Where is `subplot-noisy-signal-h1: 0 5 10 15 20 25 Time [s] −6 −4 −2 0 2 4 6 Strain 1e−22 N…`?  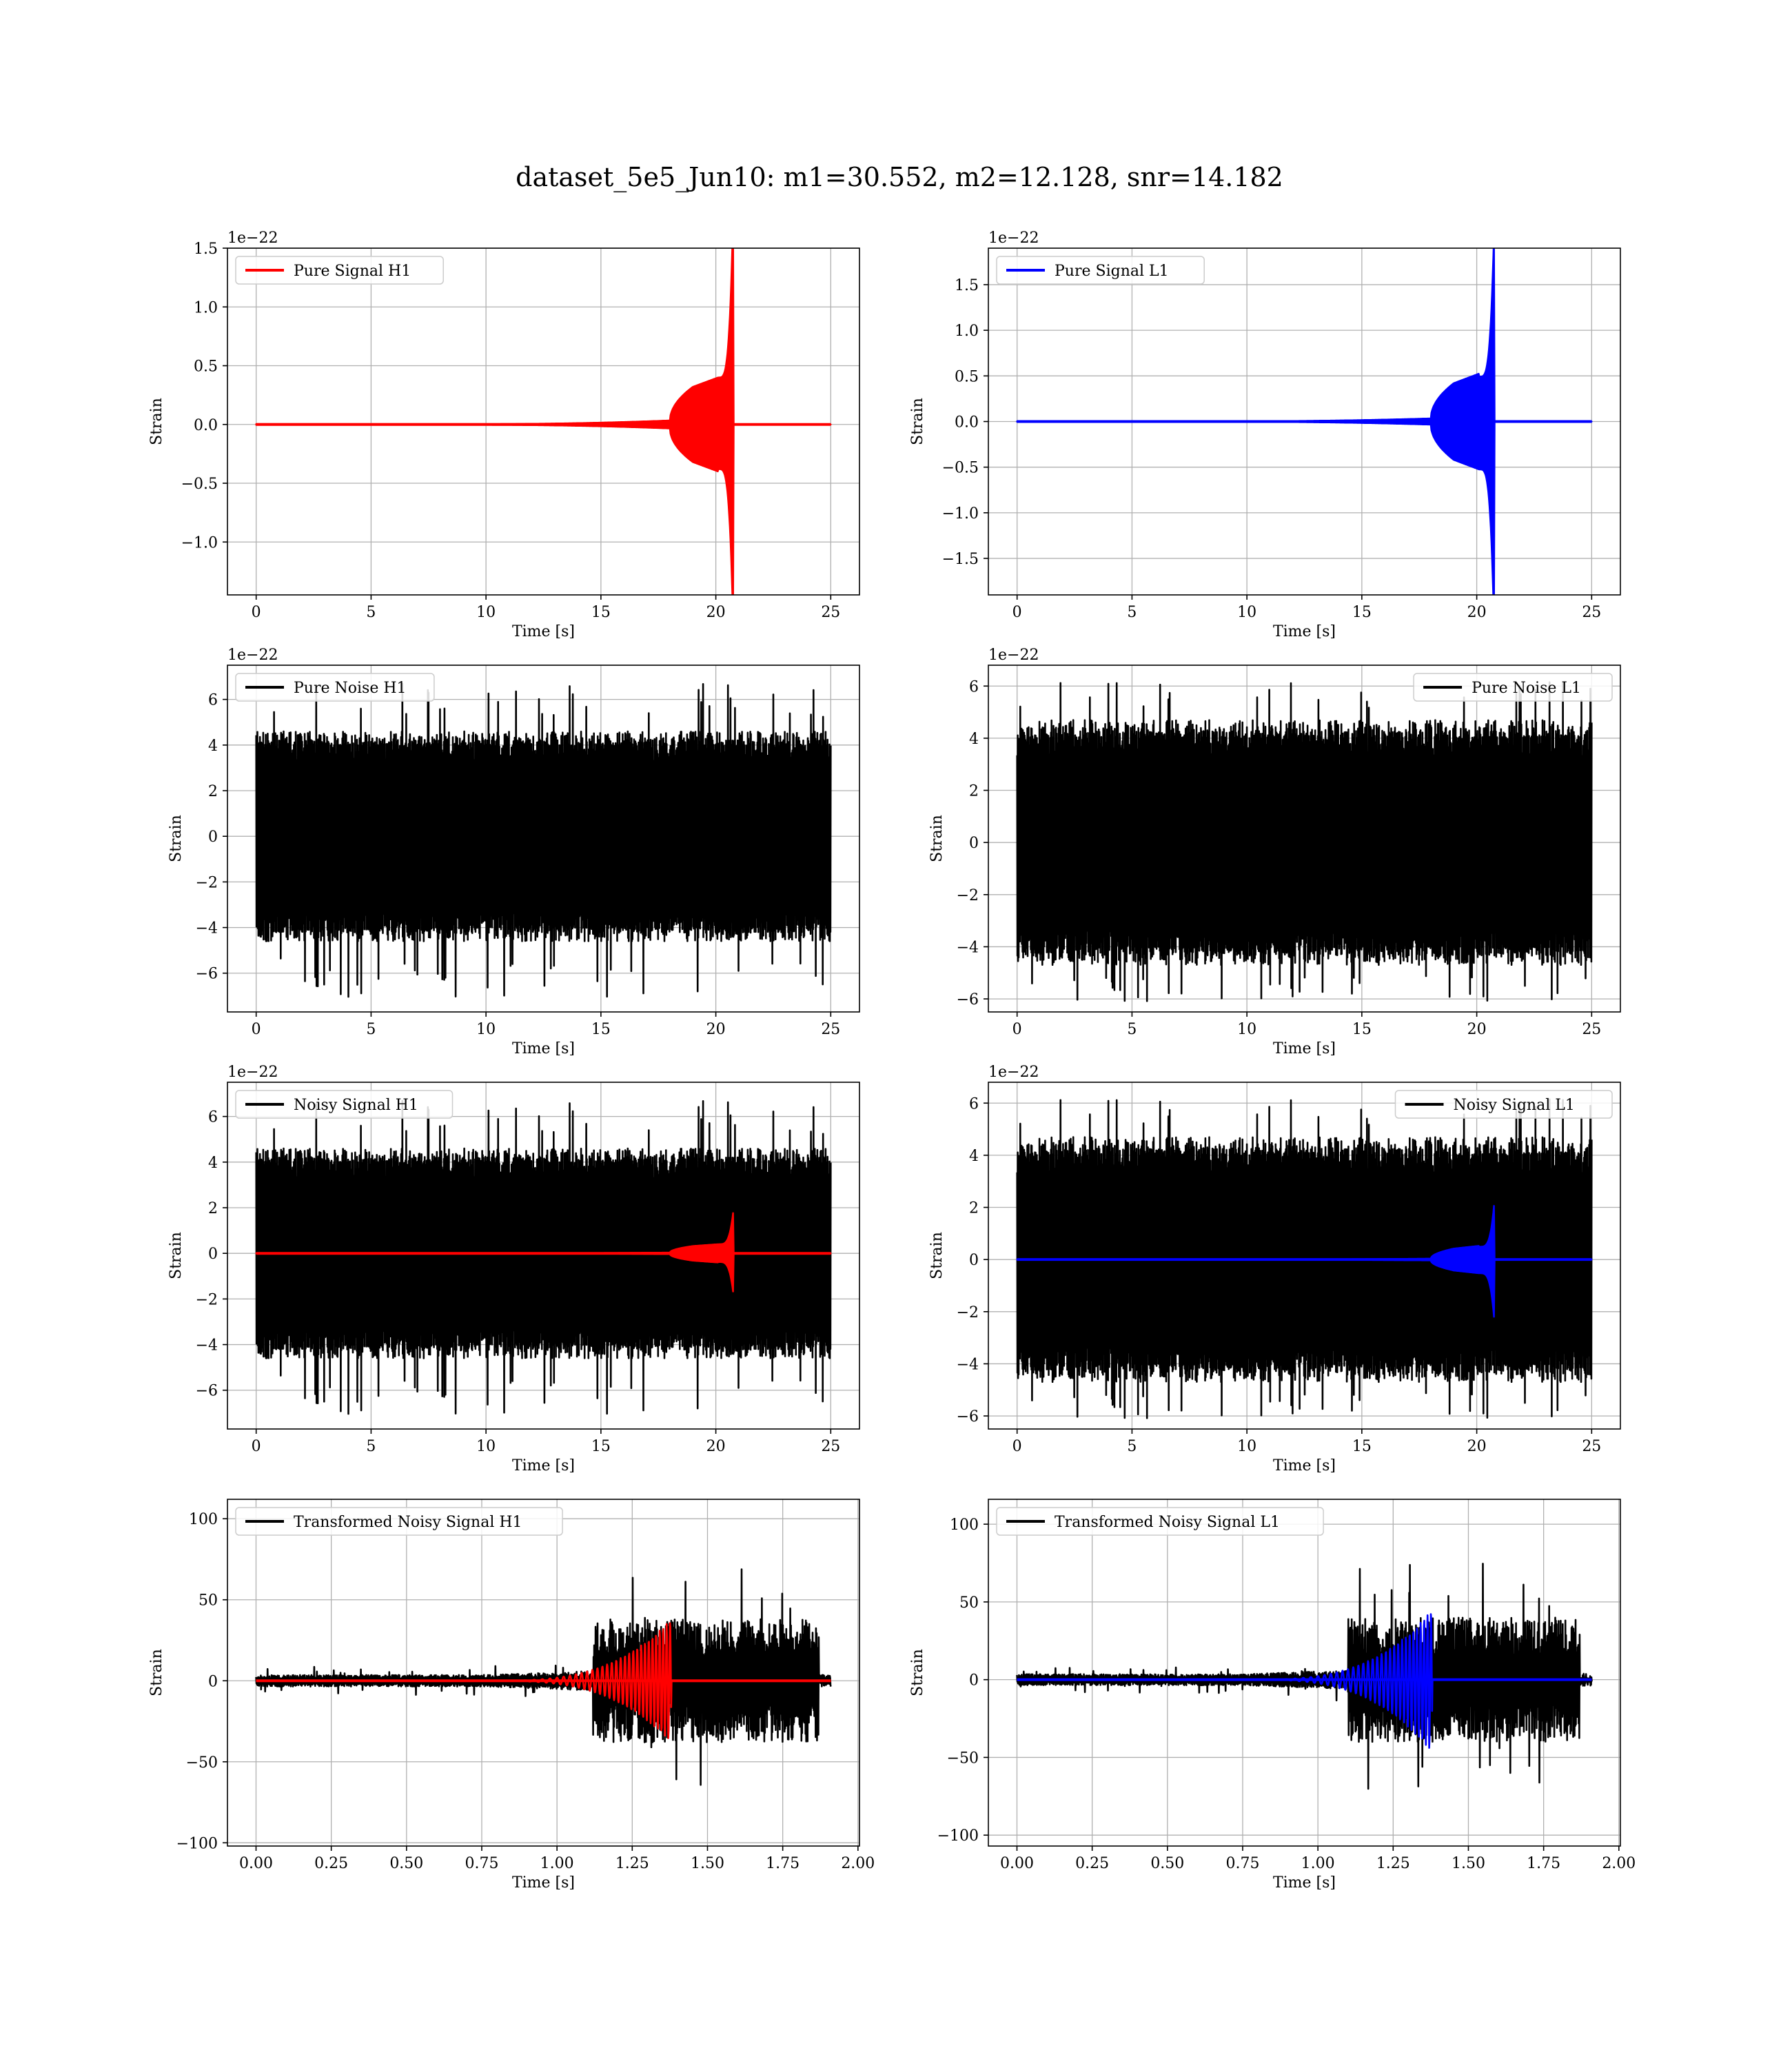 subplot-noisy-signal-h1: 0 5 10 15 20 25 Time [s] −6 −4 −2 0 2 4 6 Strain 1e−22 N… is located at coordinates (513, 1269).